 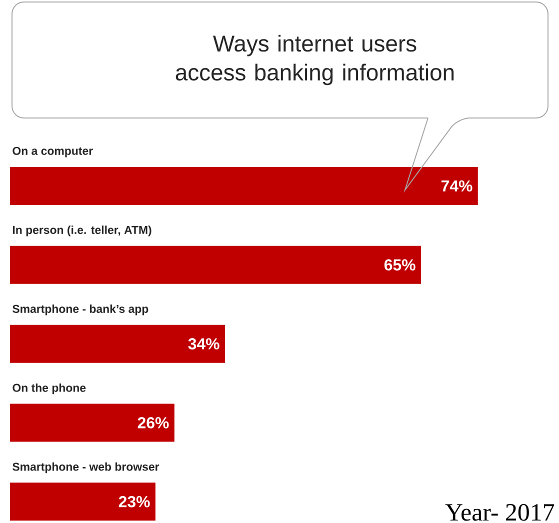 I want to click on data-label: 26%, so click(x=153, y=422).